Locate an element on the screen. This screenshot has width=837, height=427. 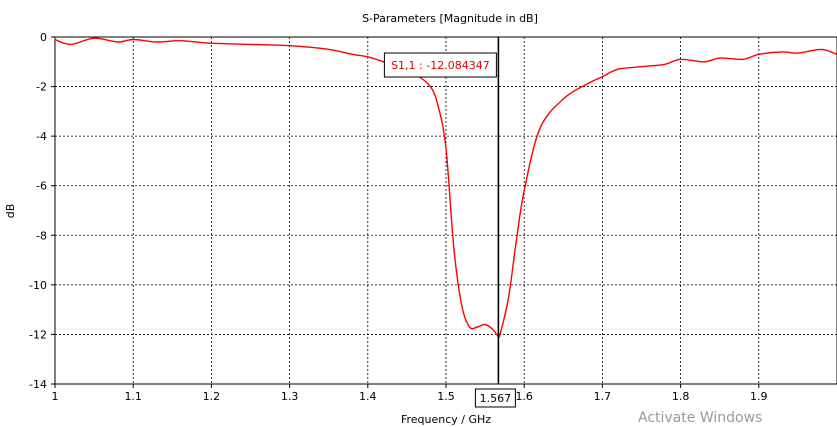
chart-title: S-Parameters [Magnitude in dB] is located at coordinates (450, 18).